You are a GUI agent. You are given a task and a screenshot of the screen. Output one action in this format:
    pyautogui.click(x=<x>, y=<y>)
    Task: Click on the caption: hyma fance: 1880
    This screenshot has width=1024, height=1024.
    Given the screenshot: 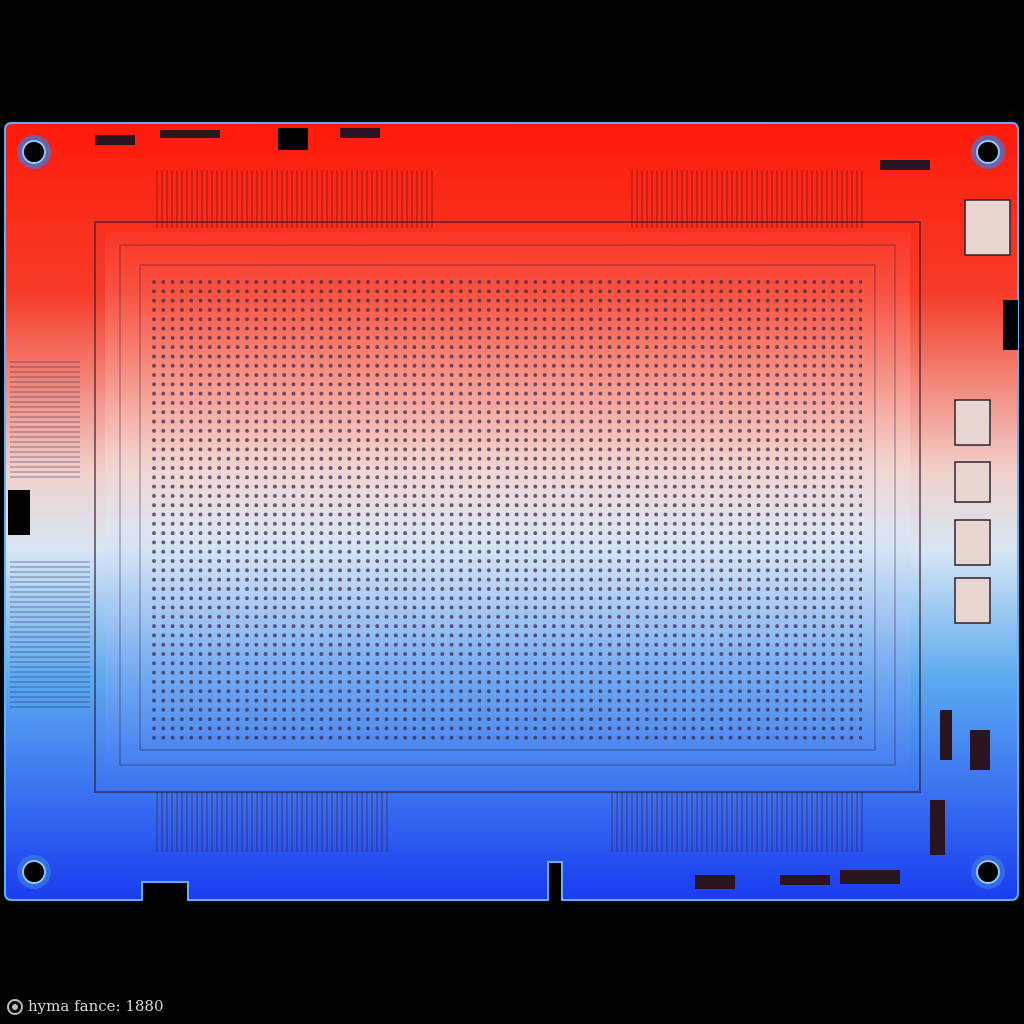 What is the action you would take?
    pyautogui.click(x=96, y=1006)
    